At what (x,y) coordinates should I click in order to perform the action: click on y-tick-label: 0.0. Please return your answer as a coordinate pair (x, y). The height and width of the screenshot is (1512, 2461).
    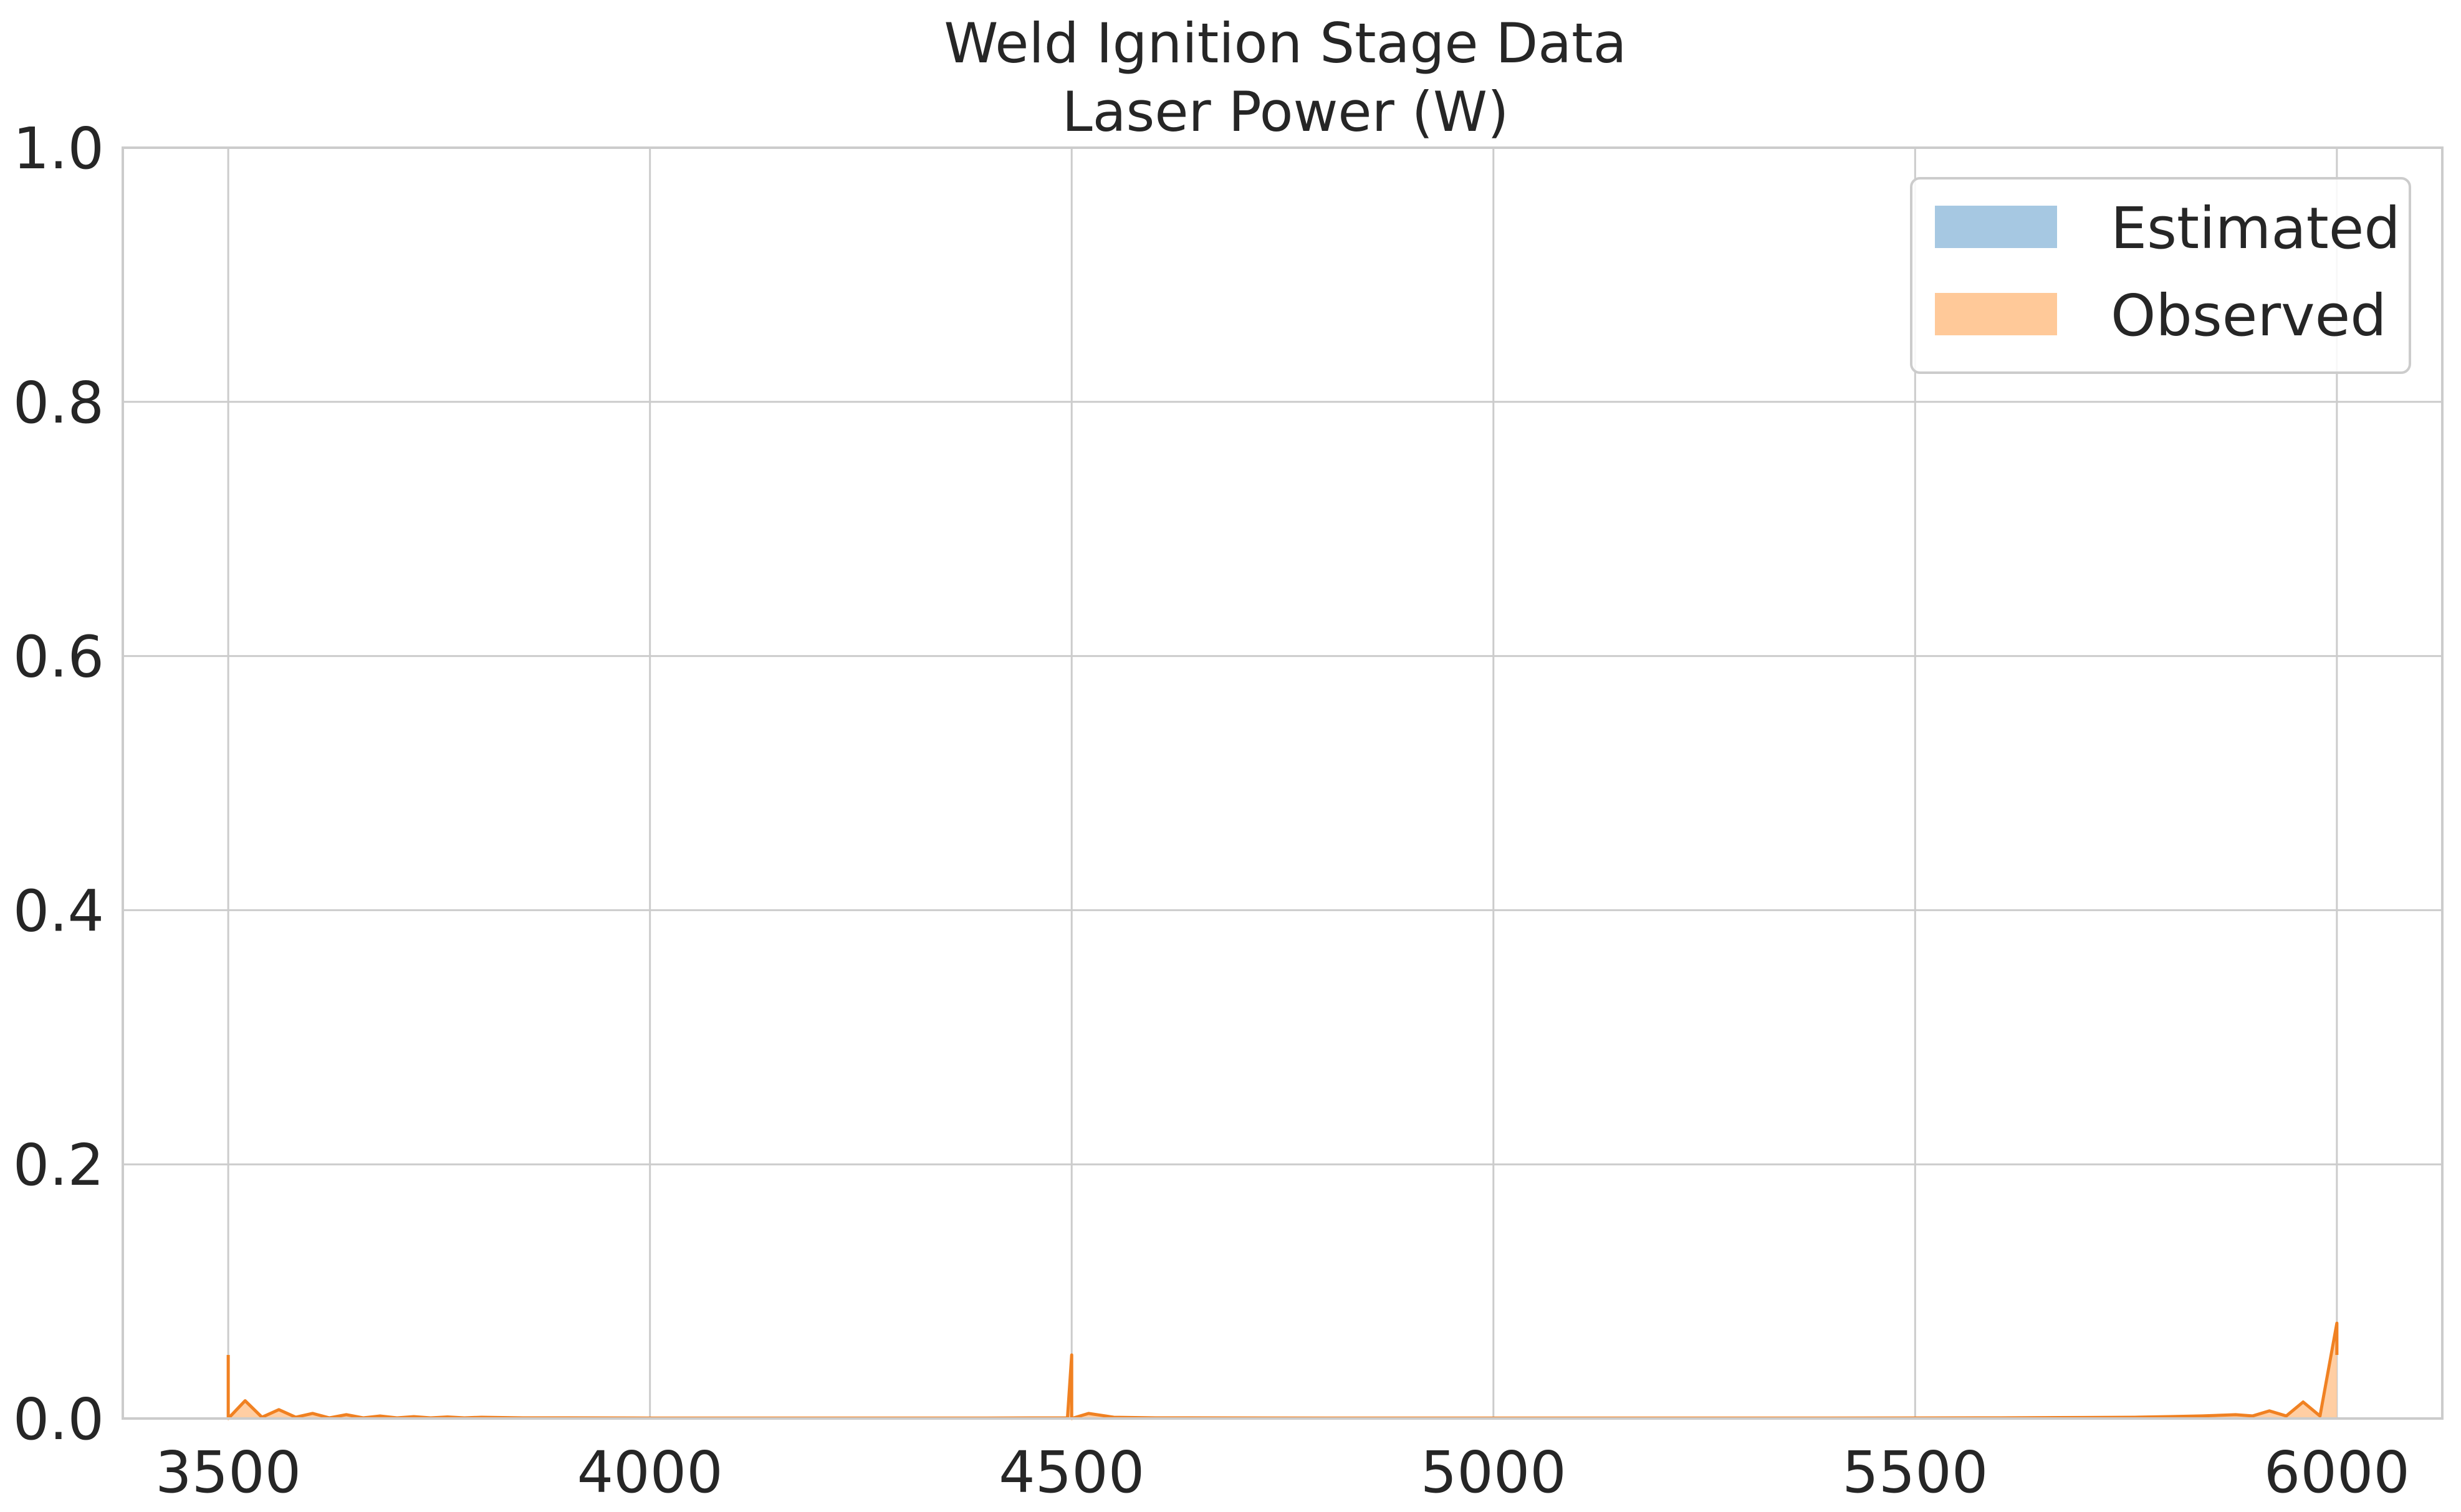
    Looking at the image, I should click on (58, 1419).